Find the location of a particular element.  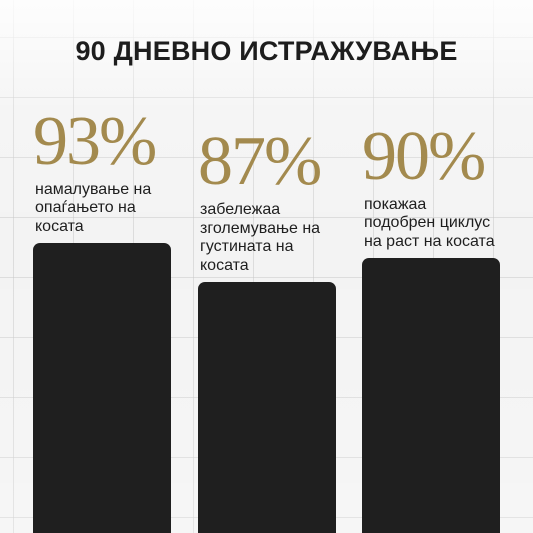

chart-title: 90 ДНЕВНО ИСТРАЖУВАЊЕ is located at coordinates (266, 51).